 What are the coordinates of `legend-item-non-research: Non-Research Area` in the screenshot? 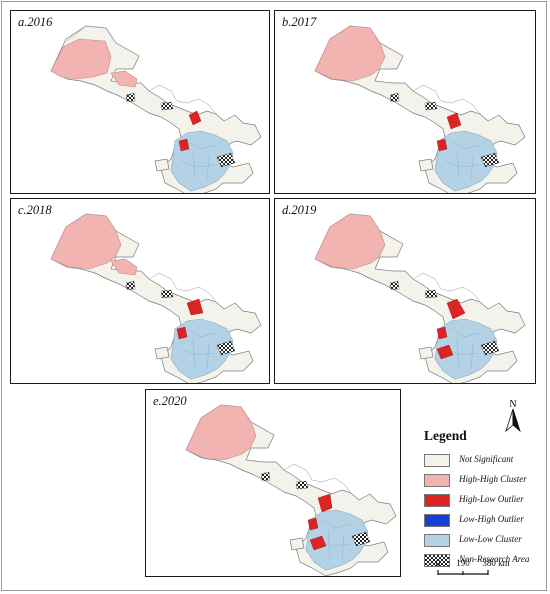 It's located at (486, 561).